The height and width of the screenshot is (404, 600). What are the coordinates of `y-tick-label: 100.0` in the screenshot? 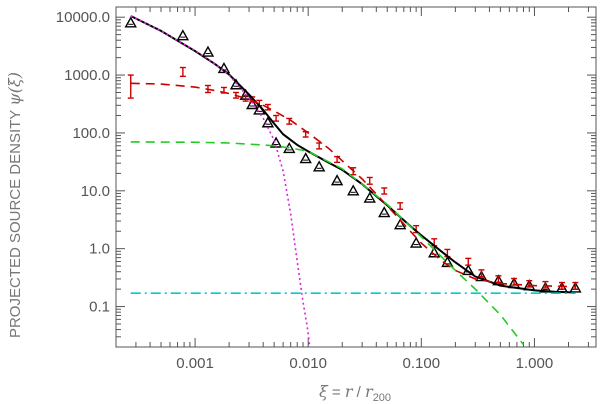 It's located at (91, 133).